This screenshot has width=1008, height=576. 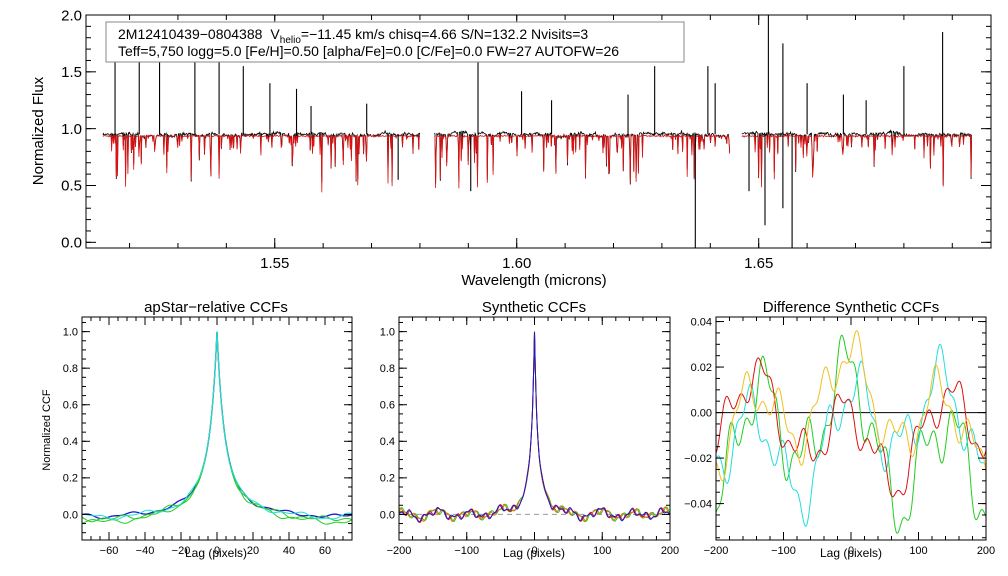 I want to click on annotation-star-id: 2M12410439−0804388, so click(x=190, y=34).